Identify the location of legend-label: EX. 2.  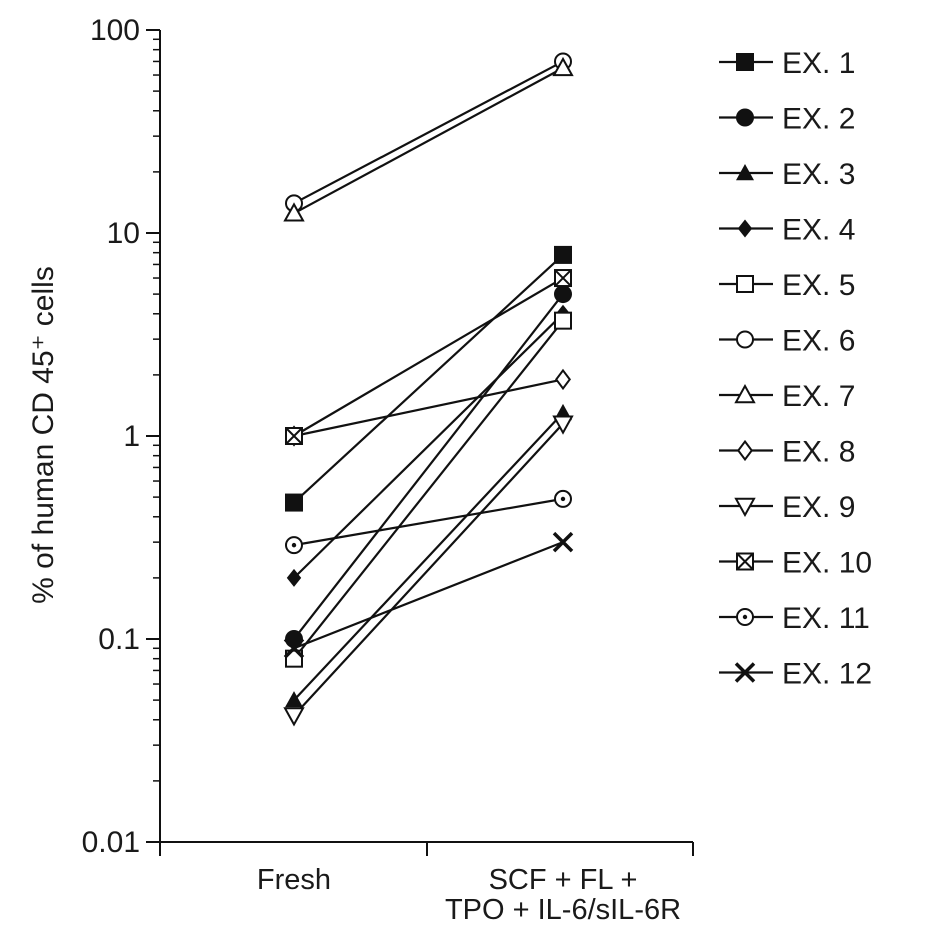
(818, 119).